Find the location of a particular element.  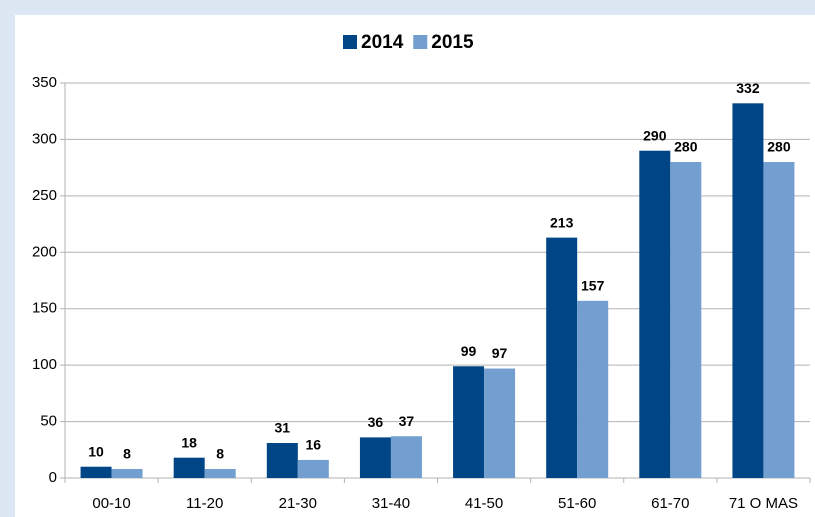

legend-label: 2015 is located at coordinates (452, 42).